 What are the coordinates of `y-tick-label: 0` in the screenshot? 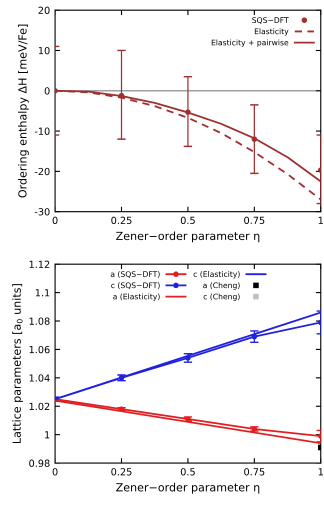 It's located at (47, 91).